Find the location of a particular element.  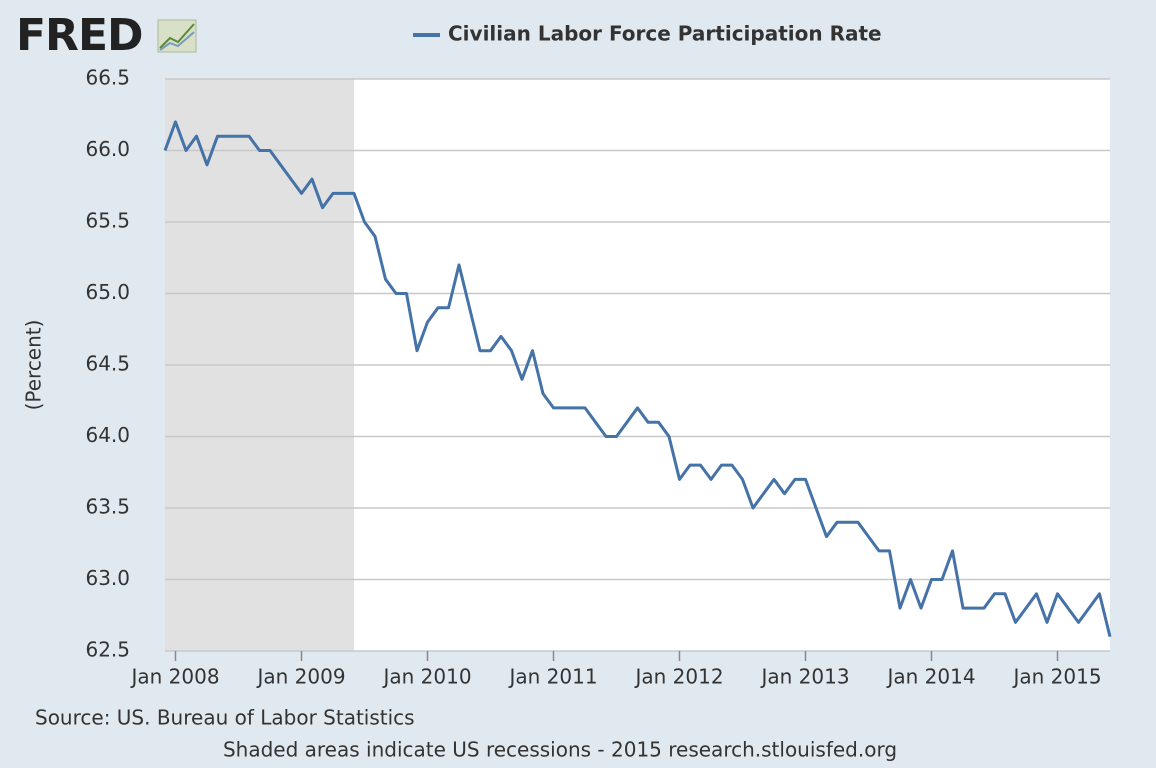

x-tick-label: Jan 2011 is located at coordinates (552, 677).